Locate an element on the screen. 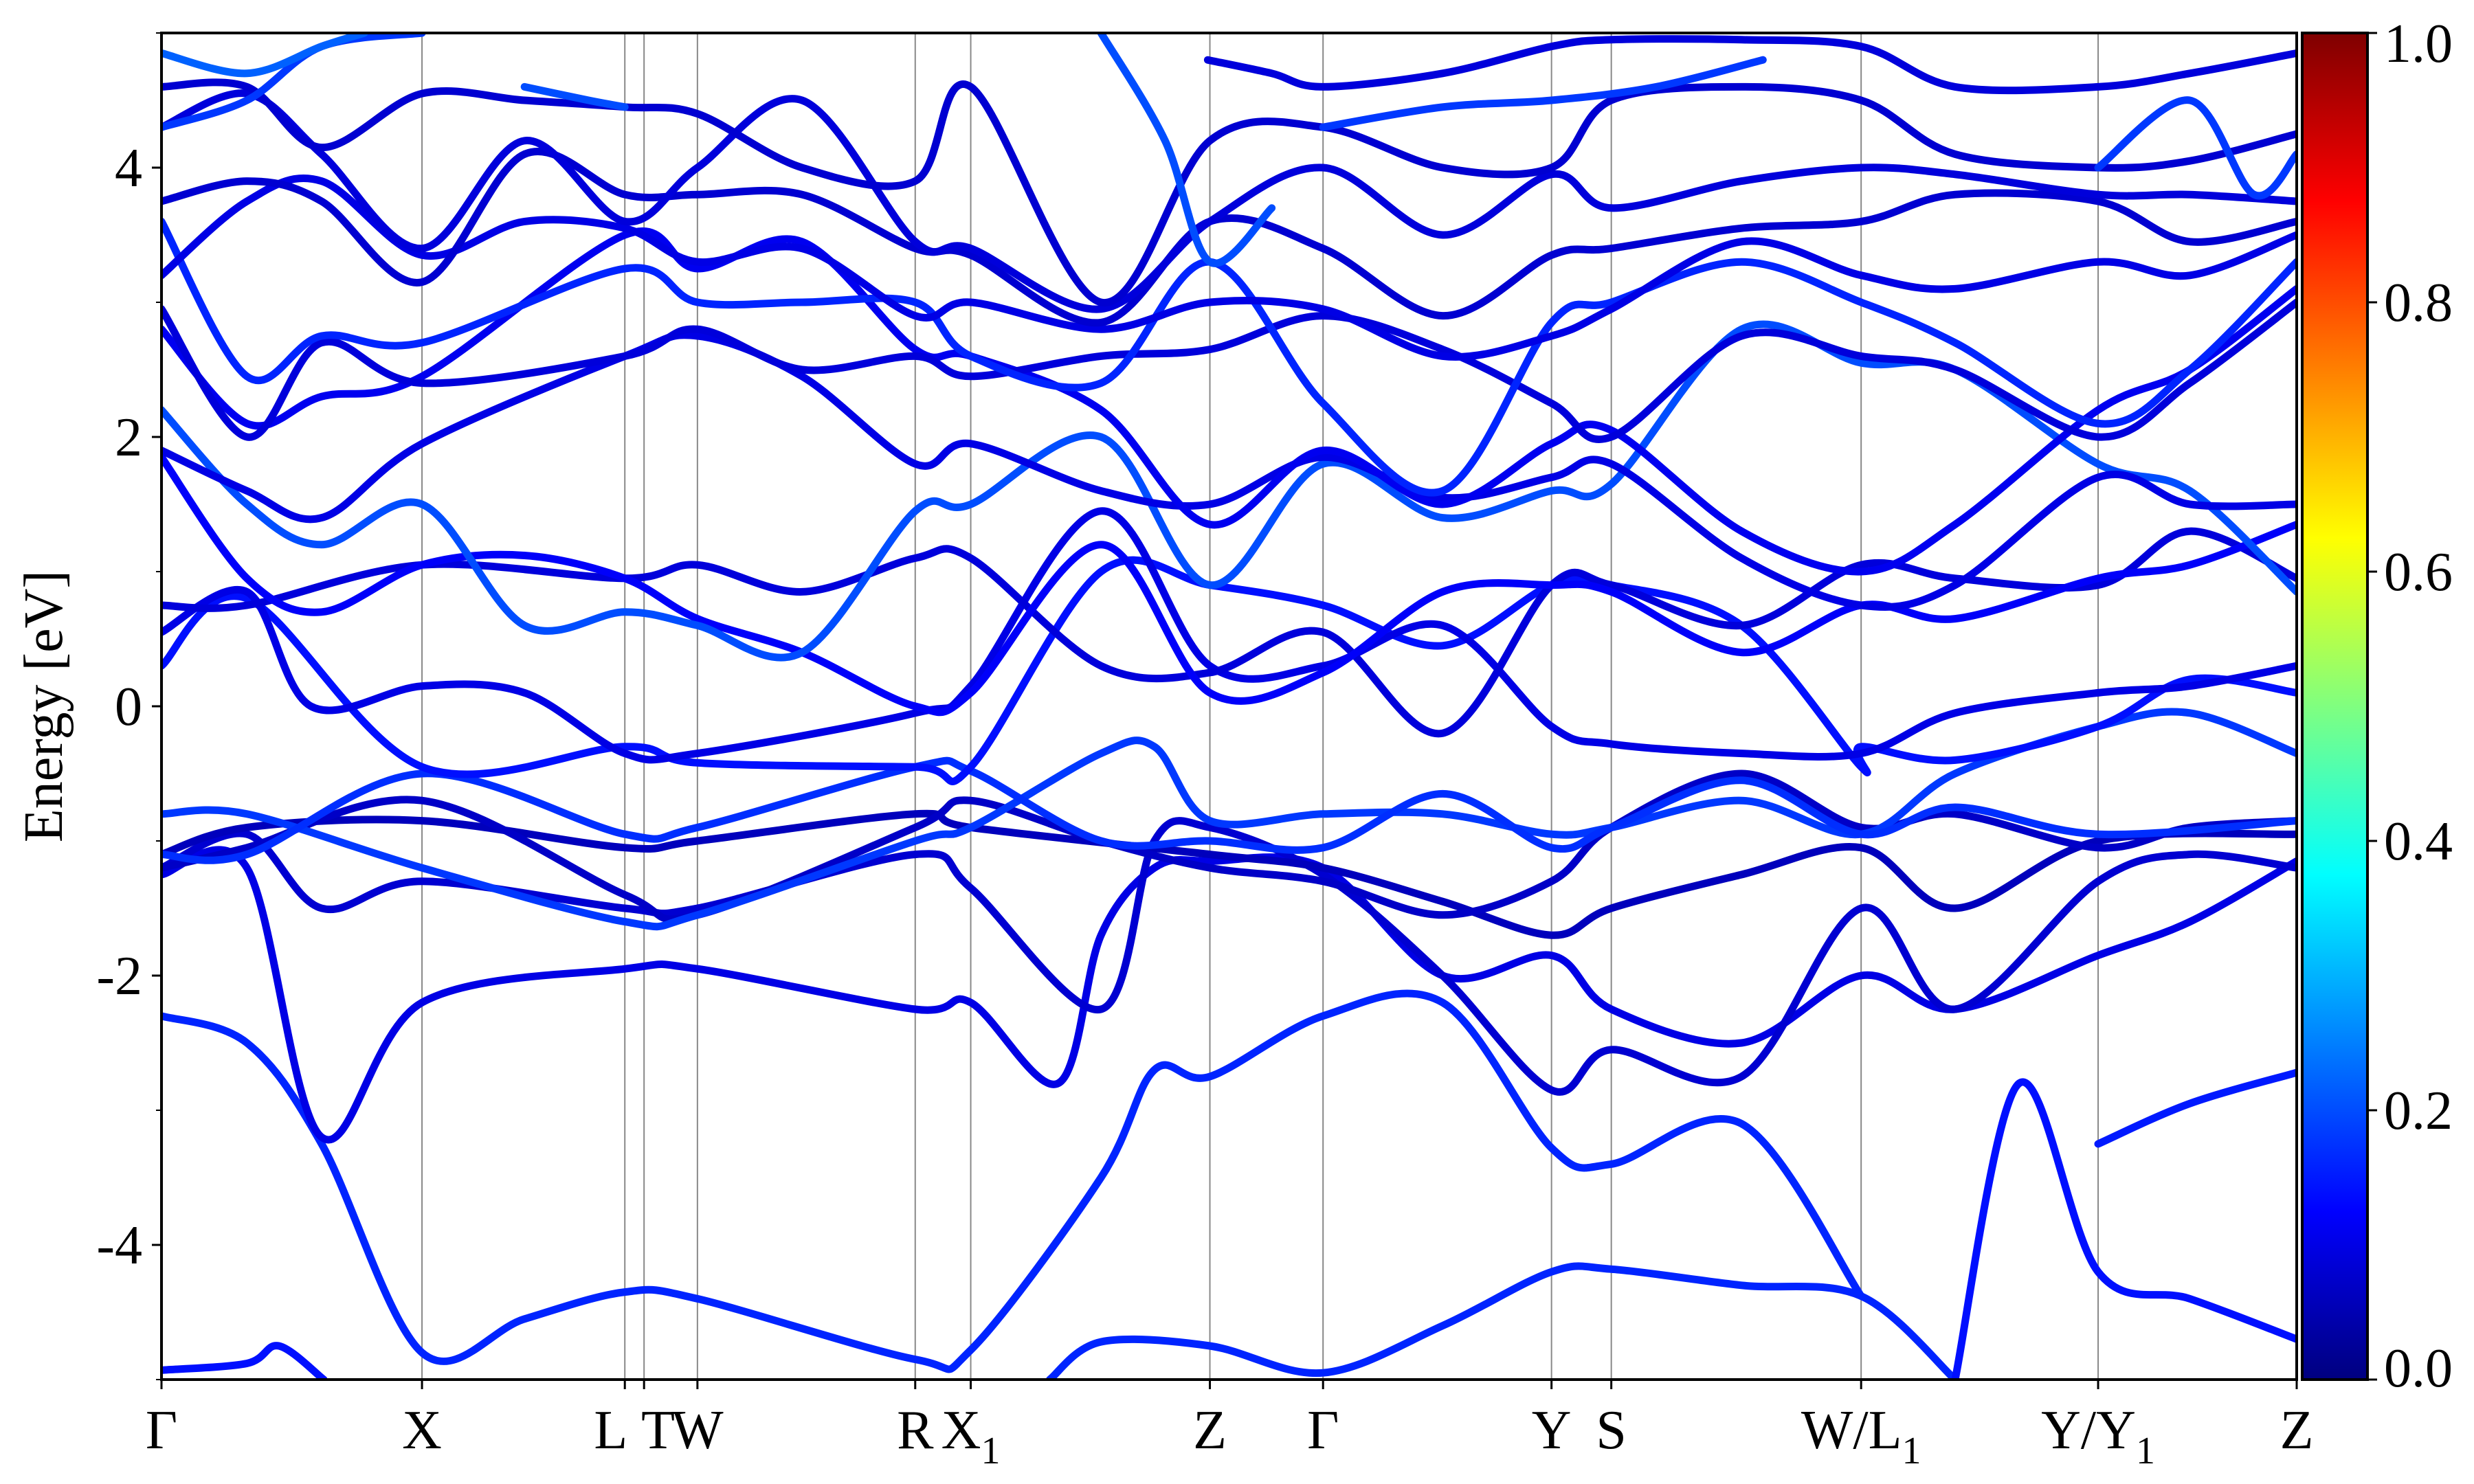  x-tick-label-8: Γ is located at coordinates (1323, 1430).